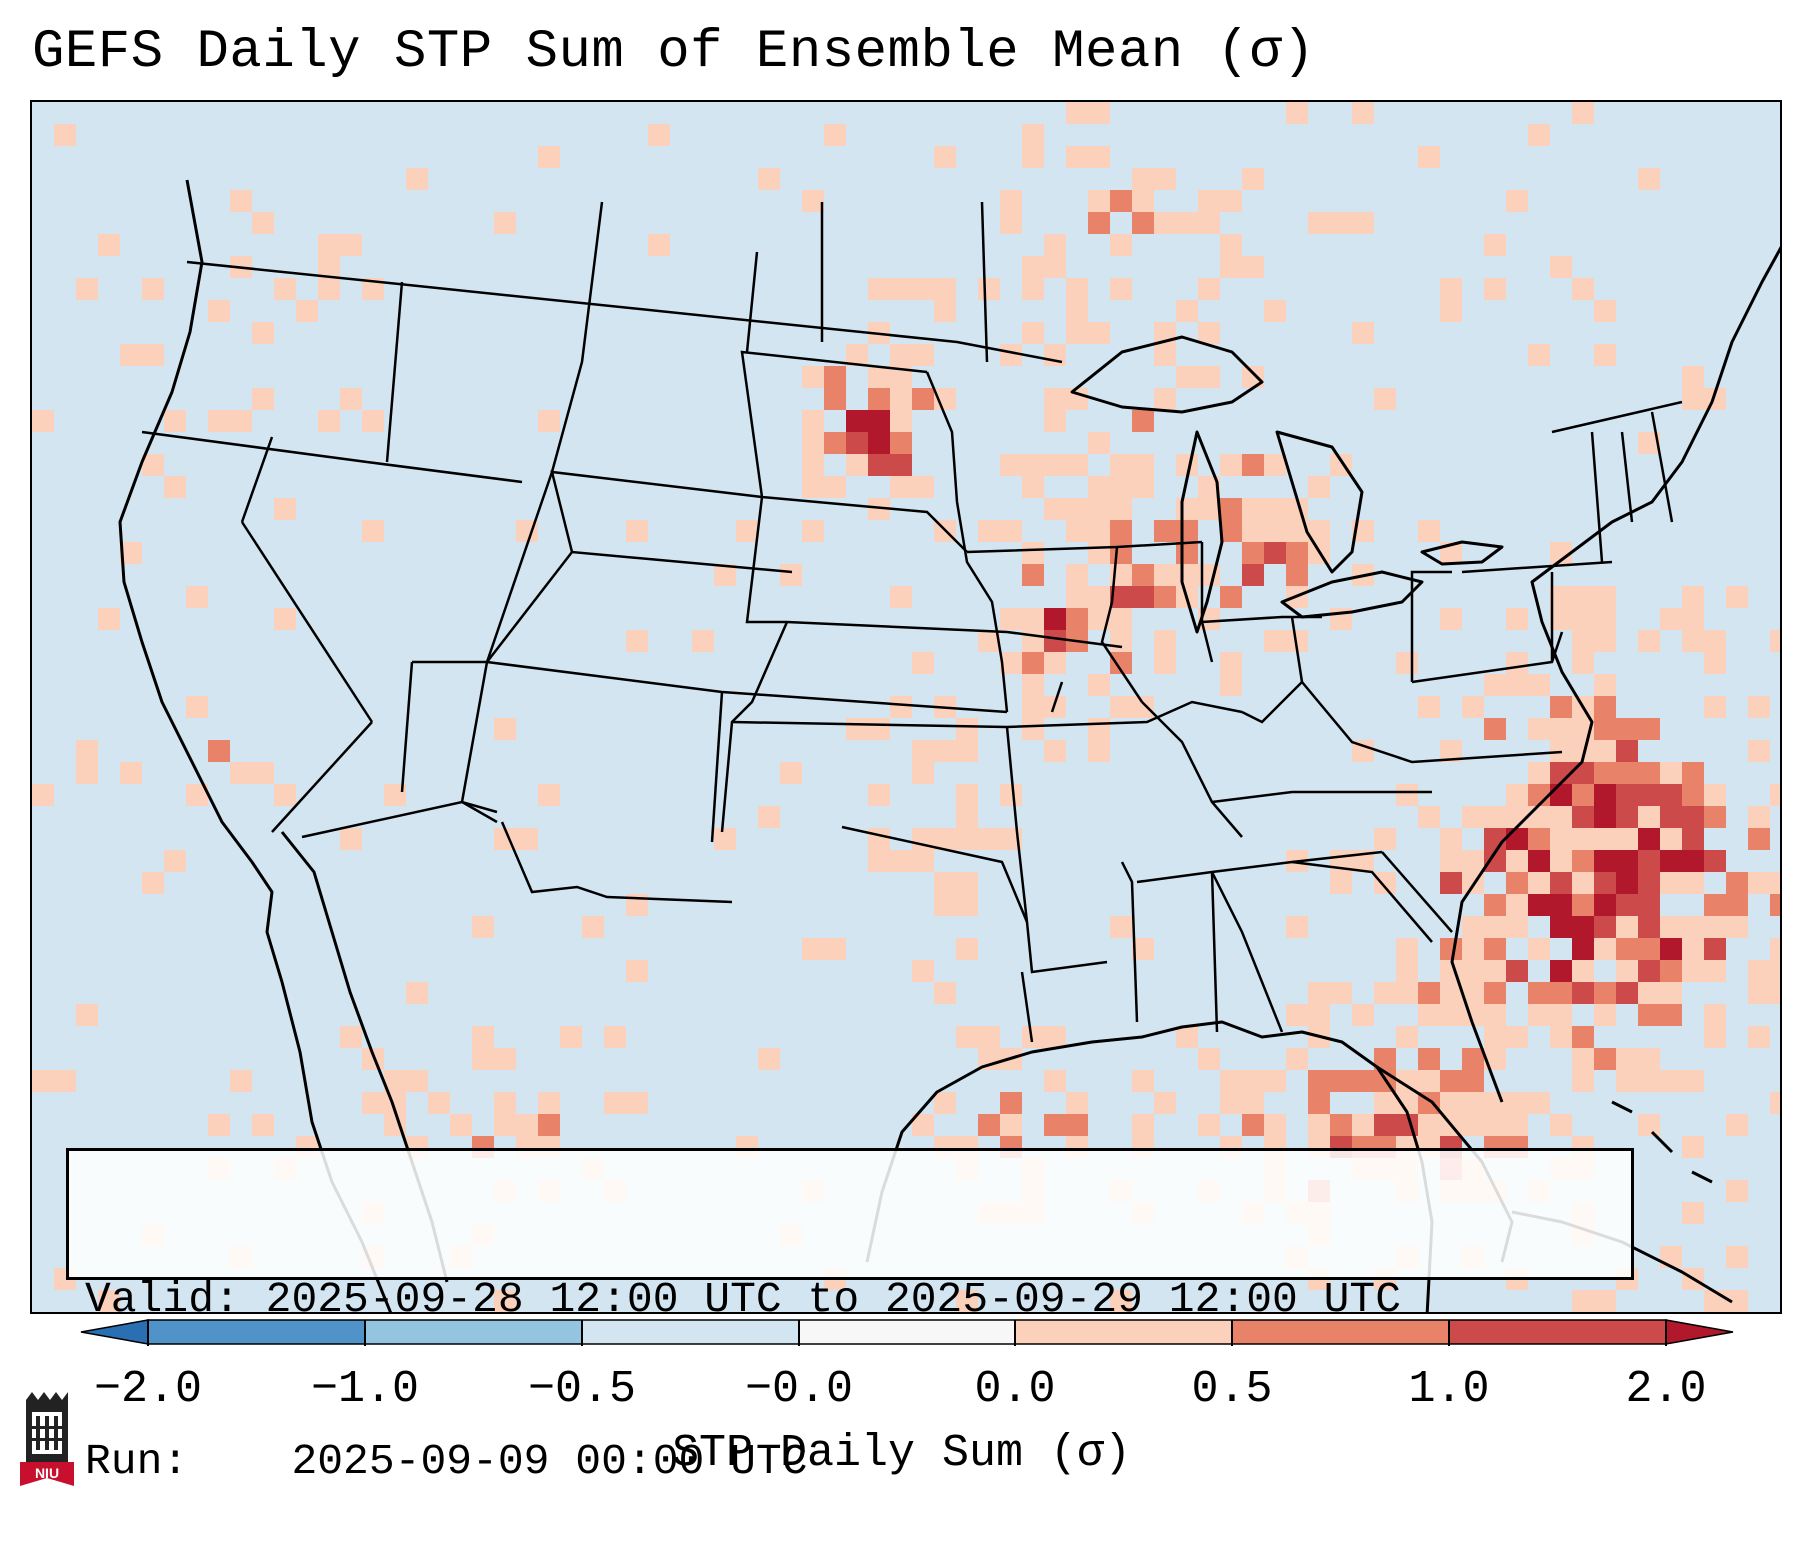 The image size is (1803, 1543). What do you see at coordinates (256, 1332) in the screenshot?
I see `colorbar-bin` at bounding box center [256, 1332].